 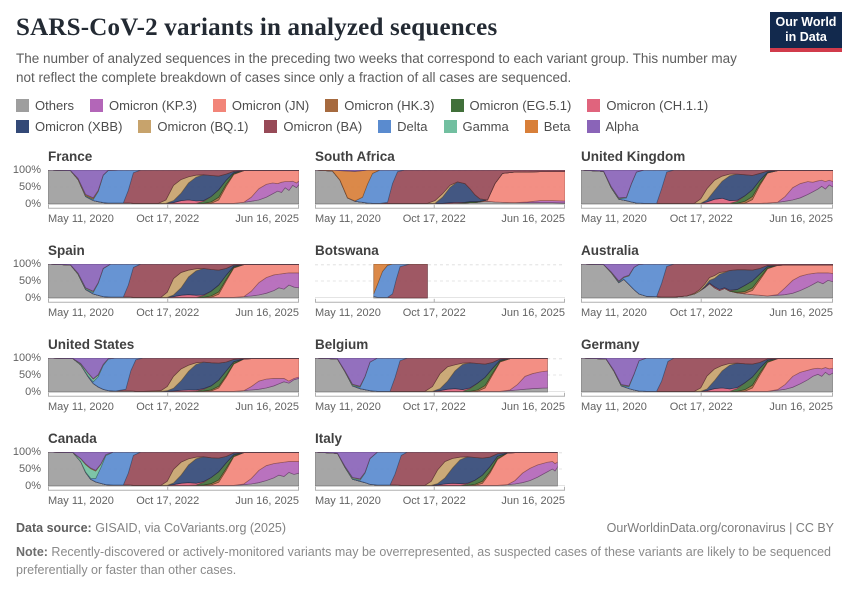 I want to click on area-beta, so click(x=440, y=186).